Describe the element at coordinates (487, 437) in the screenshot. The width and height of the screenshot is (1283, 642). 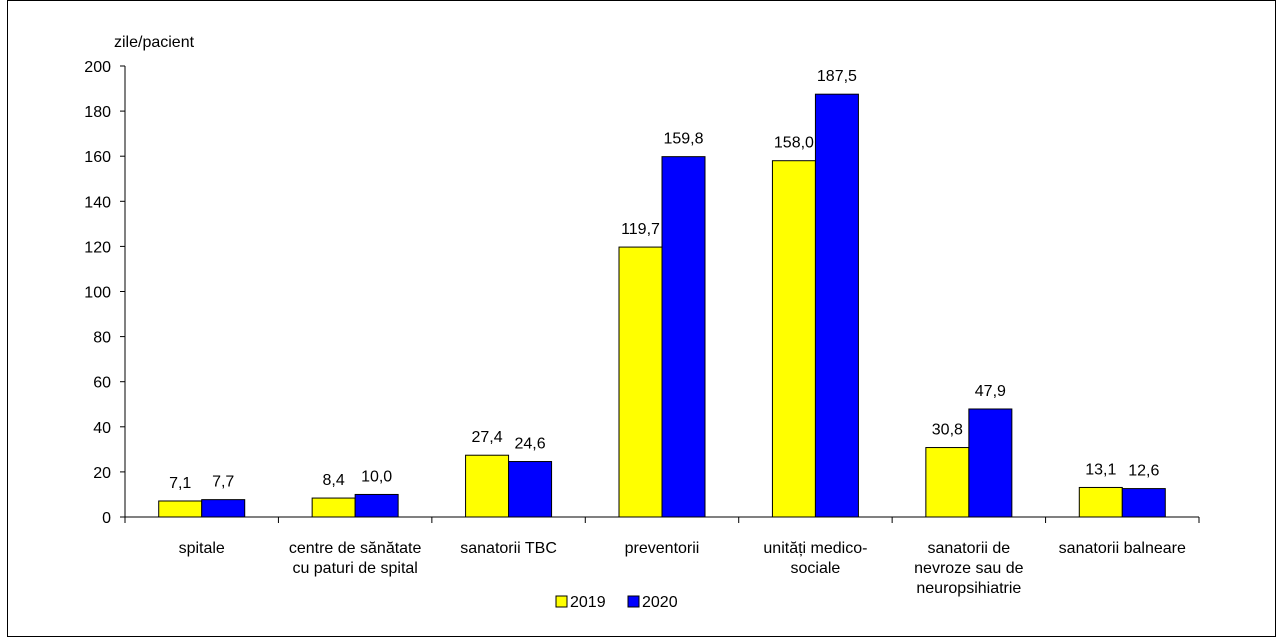
I see `data-label-2019: 27,4` at that location.